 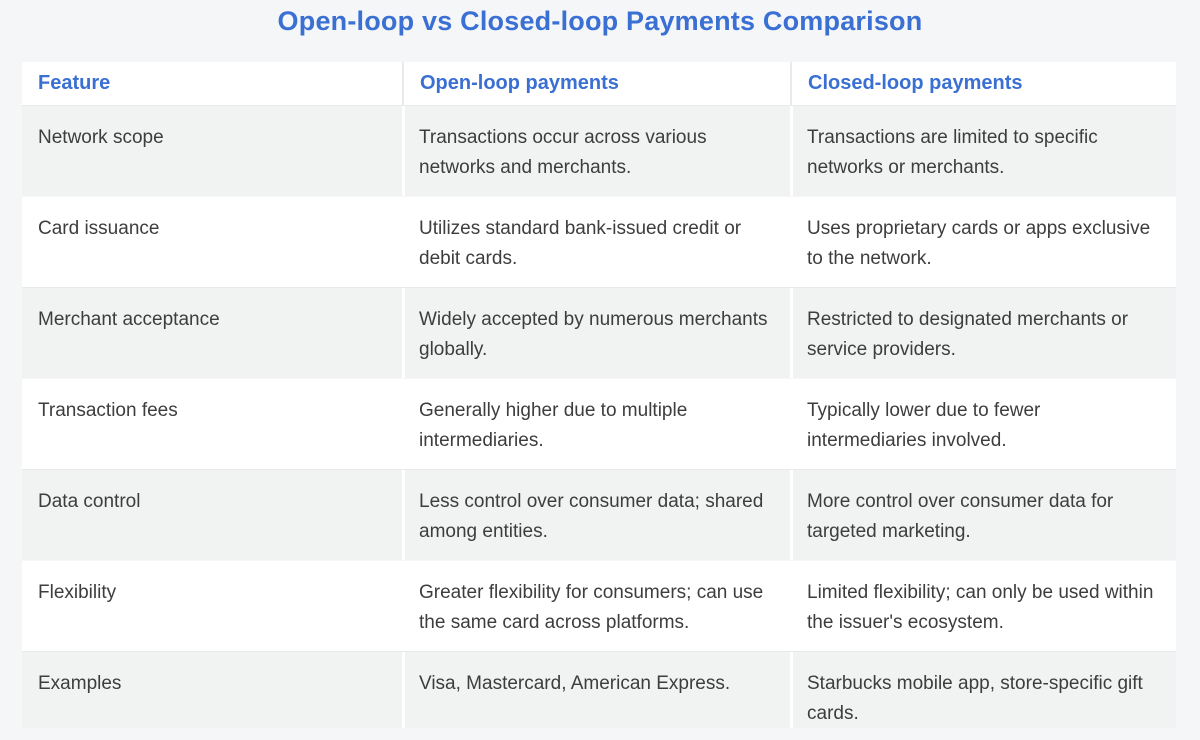 I want to click on cell-feature: Flexibility, so click(x=77, y=592).